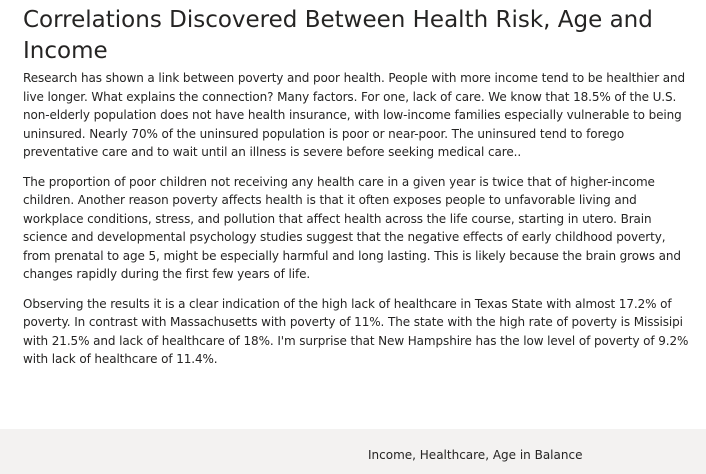 This screenshot has width=706, height=474. What do you see at coordinates (475, 455) in the screenshot?
I see `footer-page-link: Income, Healthcare, Age in Balance` at bounding box center [475, 455].